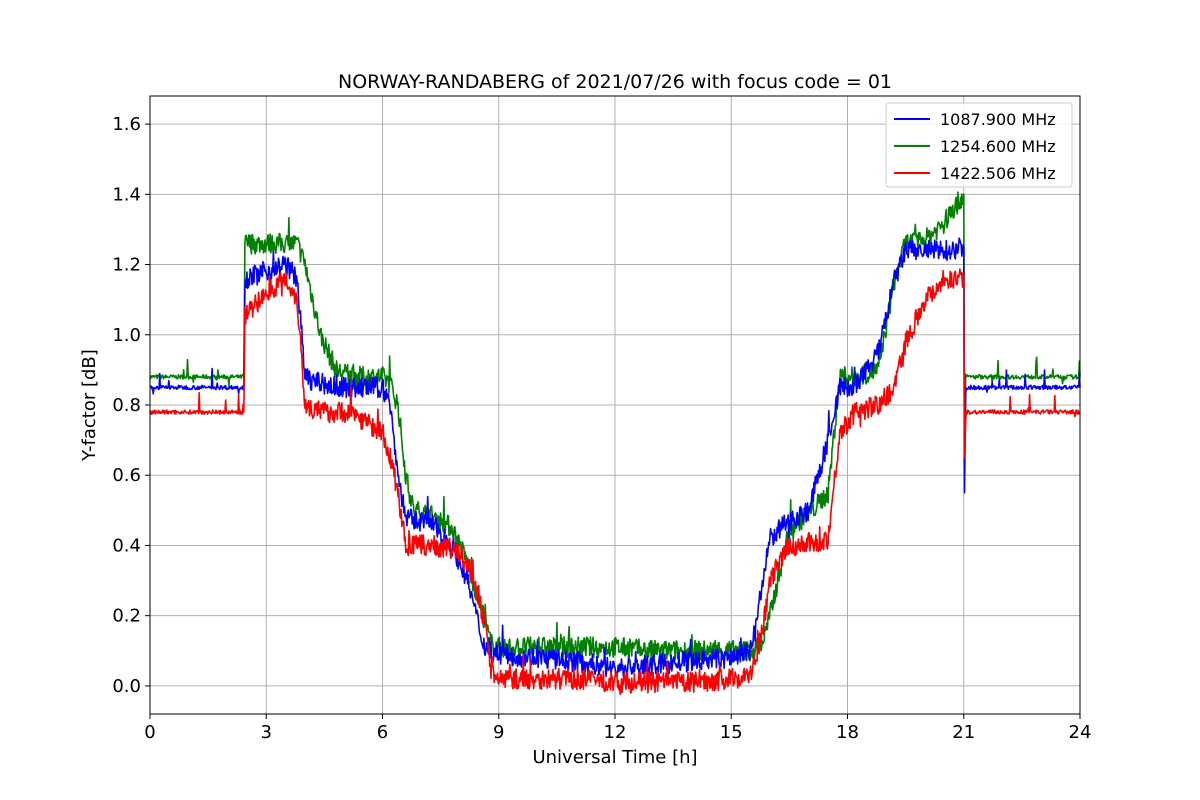 This screenshot has height=800, width=1200. Describe the element at coordinates (126, 686) in the screenshot. I see `y-tick-label: 0.0` at that location.